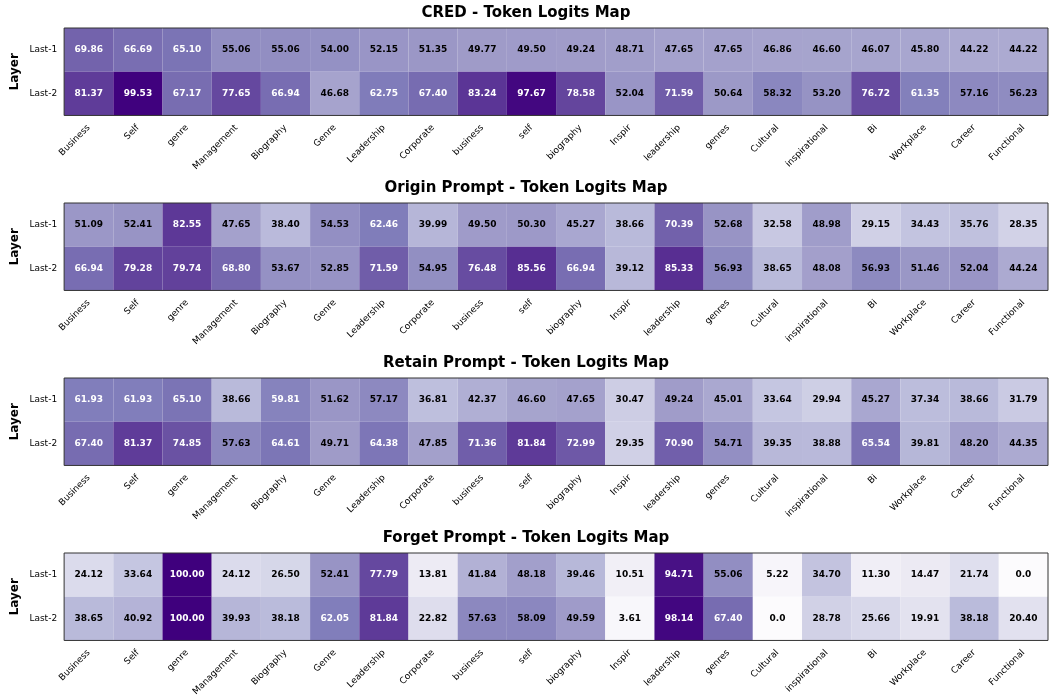 This screenshot has width=1050, height=700. Describe the element at coordinates (433, 49) in the screenshot. I see `data-label: 51.35` at that location.